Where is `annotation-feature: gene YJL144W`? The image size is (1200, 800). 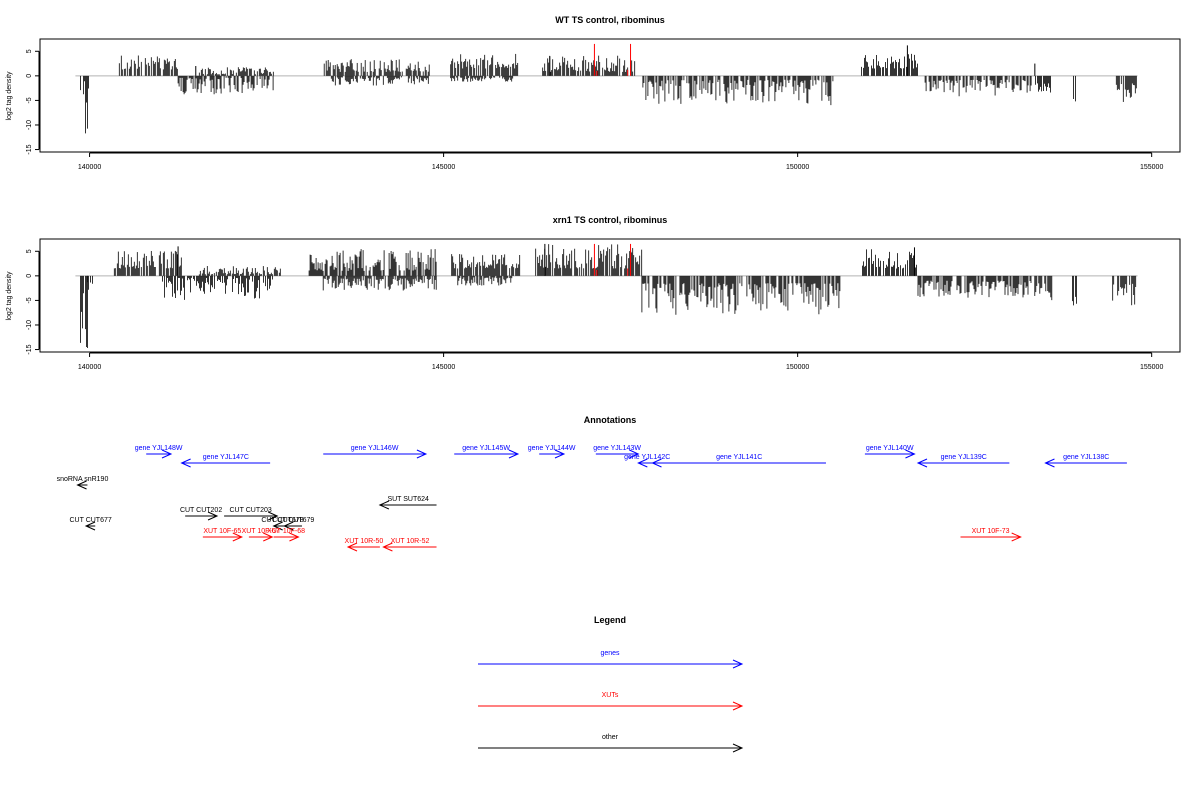
annotation-feature: gene YJL144W is located at coordinates (552, 452).